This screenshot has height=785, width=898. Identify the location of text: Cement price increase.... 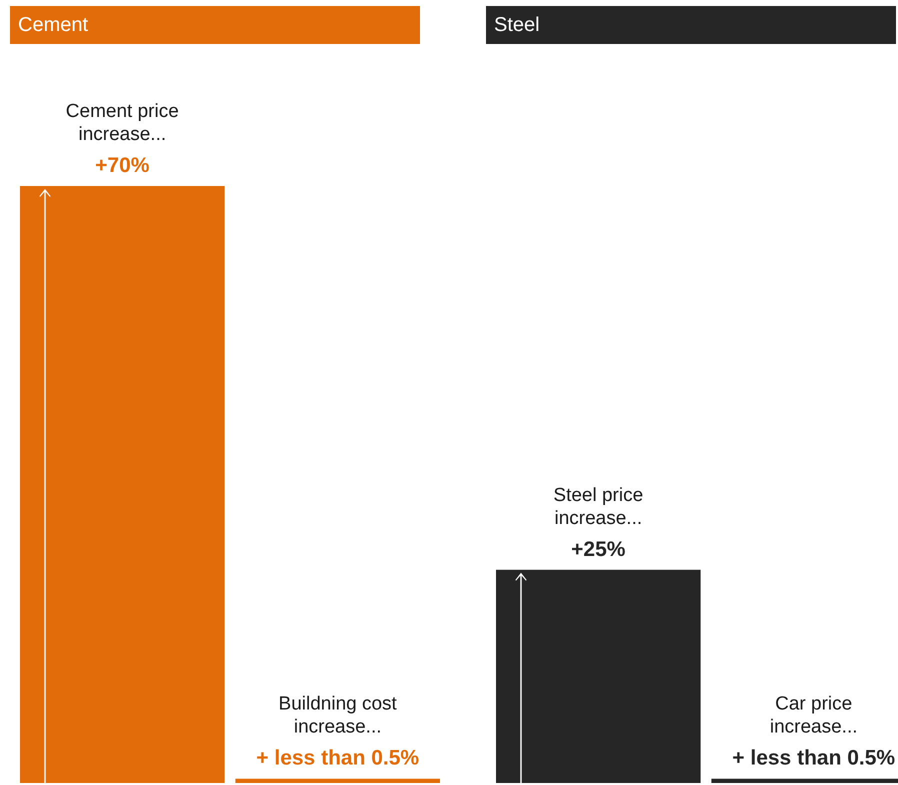
(122, 123).